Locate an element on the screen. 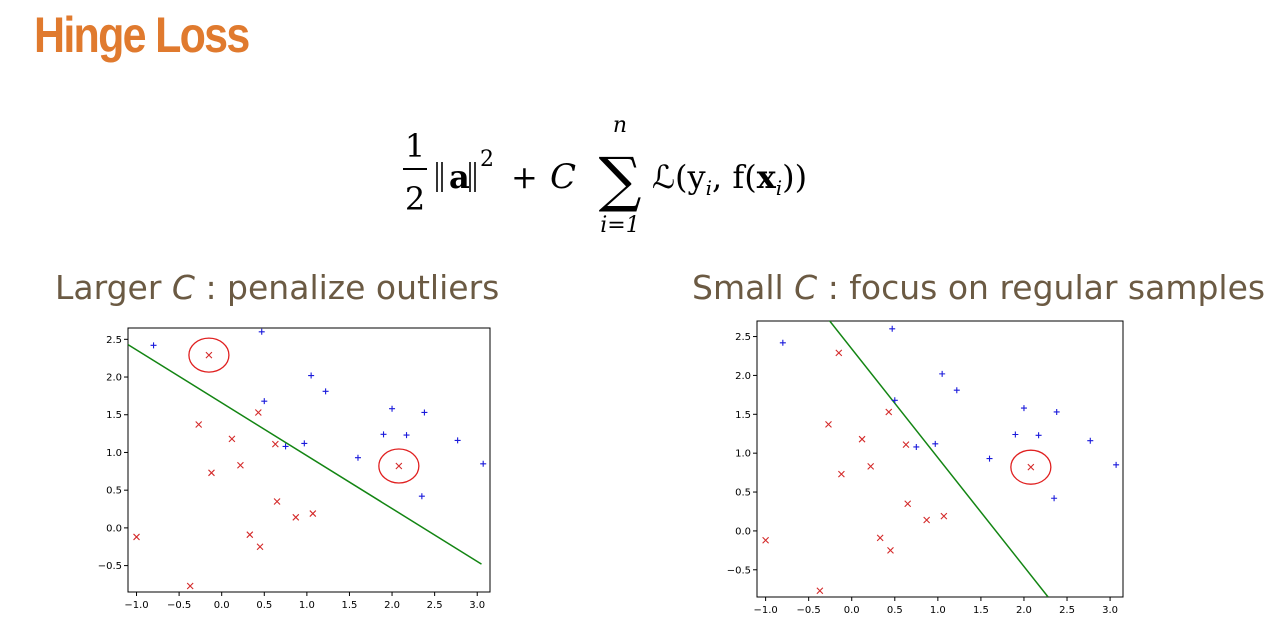 The height and width of the screenshot is (640, 1268). right-subtitle-c: C is located at coordinates (806, 287).